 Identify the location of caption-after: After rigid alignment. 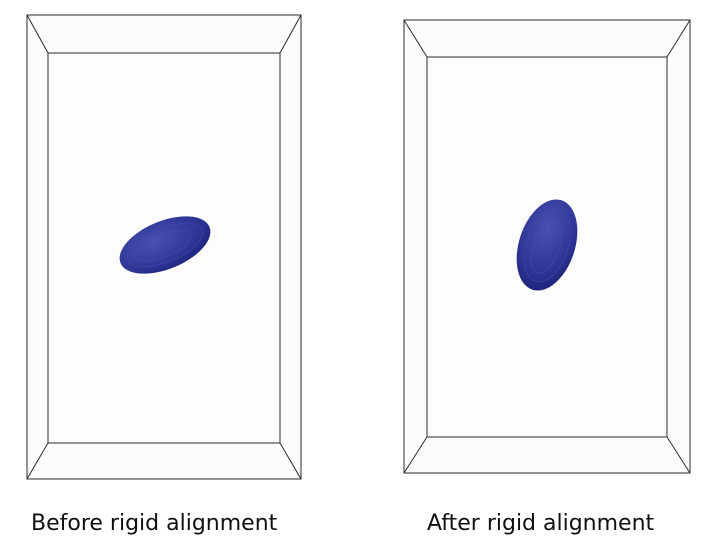
(541, 523).